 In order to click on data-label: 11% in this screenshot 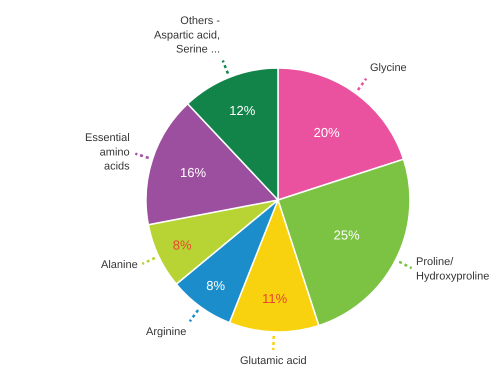, I will do `click(275, 298)`.